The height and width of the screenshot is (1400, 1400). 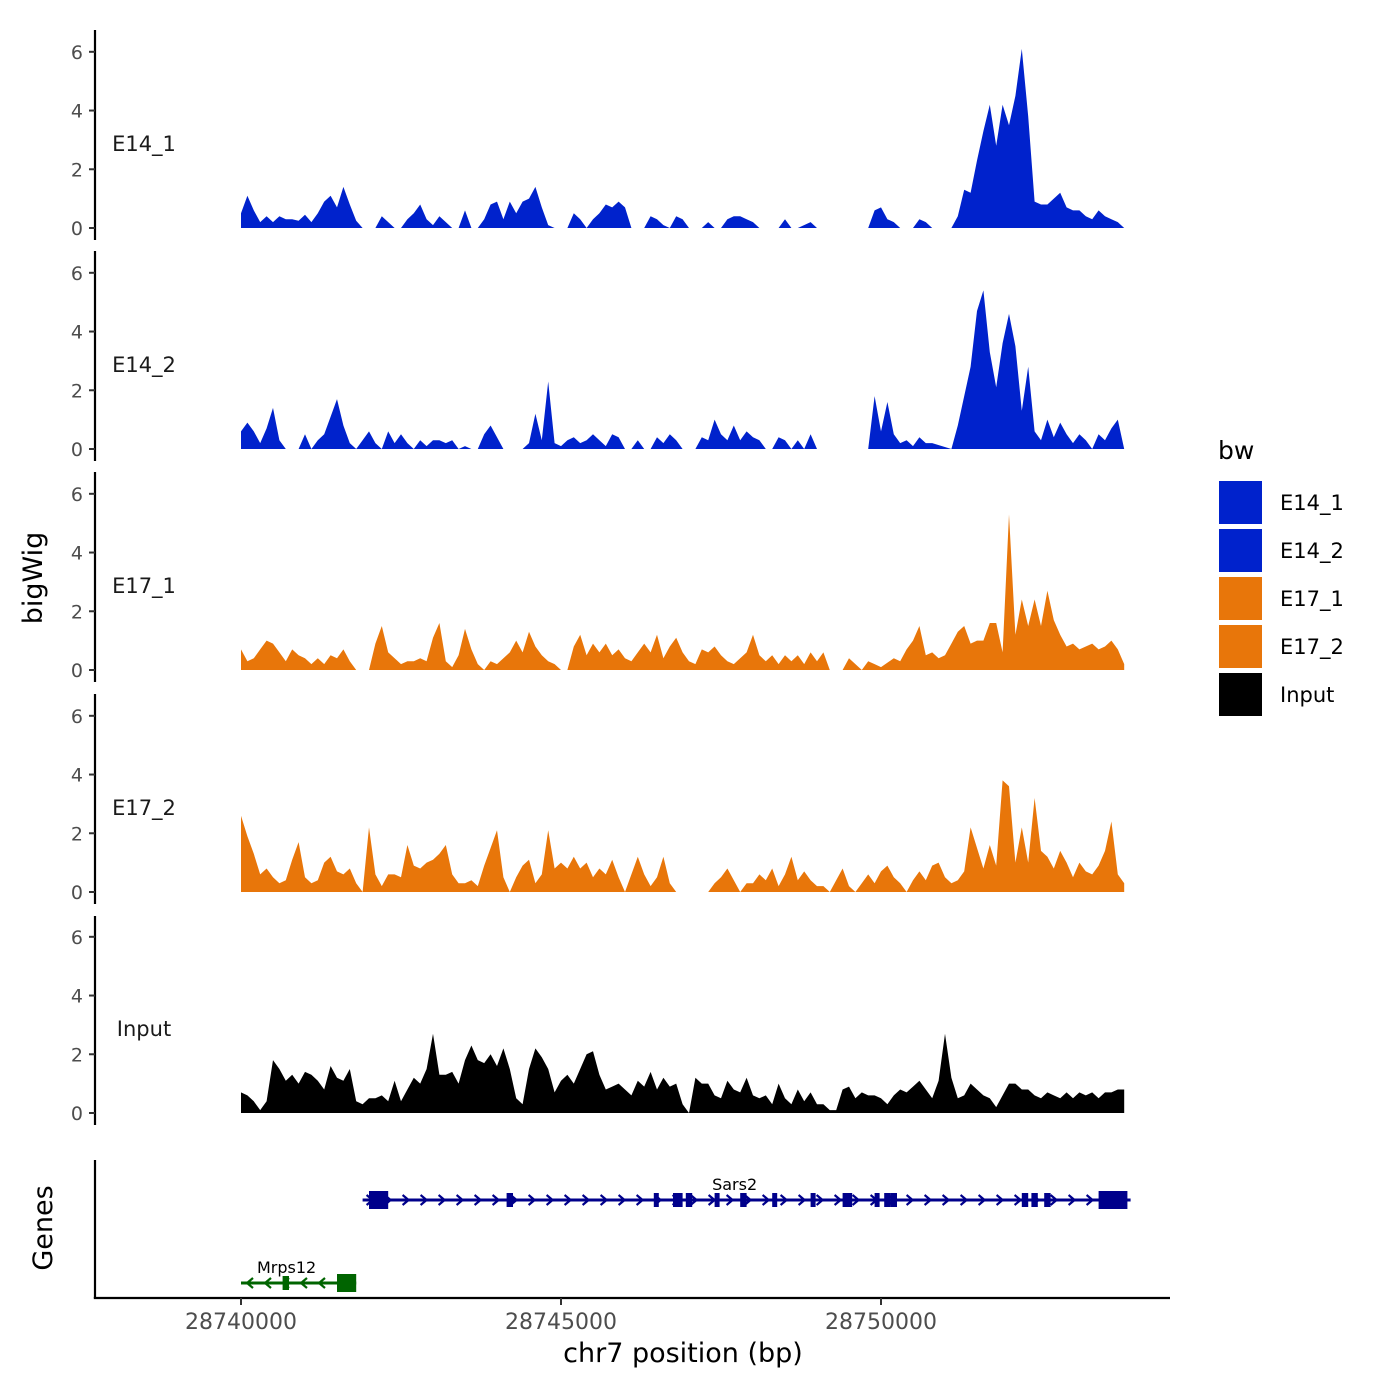 I want to click on gene-mrps12: Mrps12, so click(x=299, y=1275).